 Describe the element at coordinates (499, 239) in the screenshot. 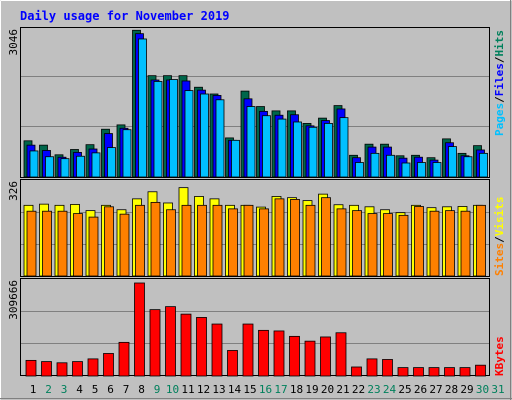

I see `legend-sep-3: /` at that location.